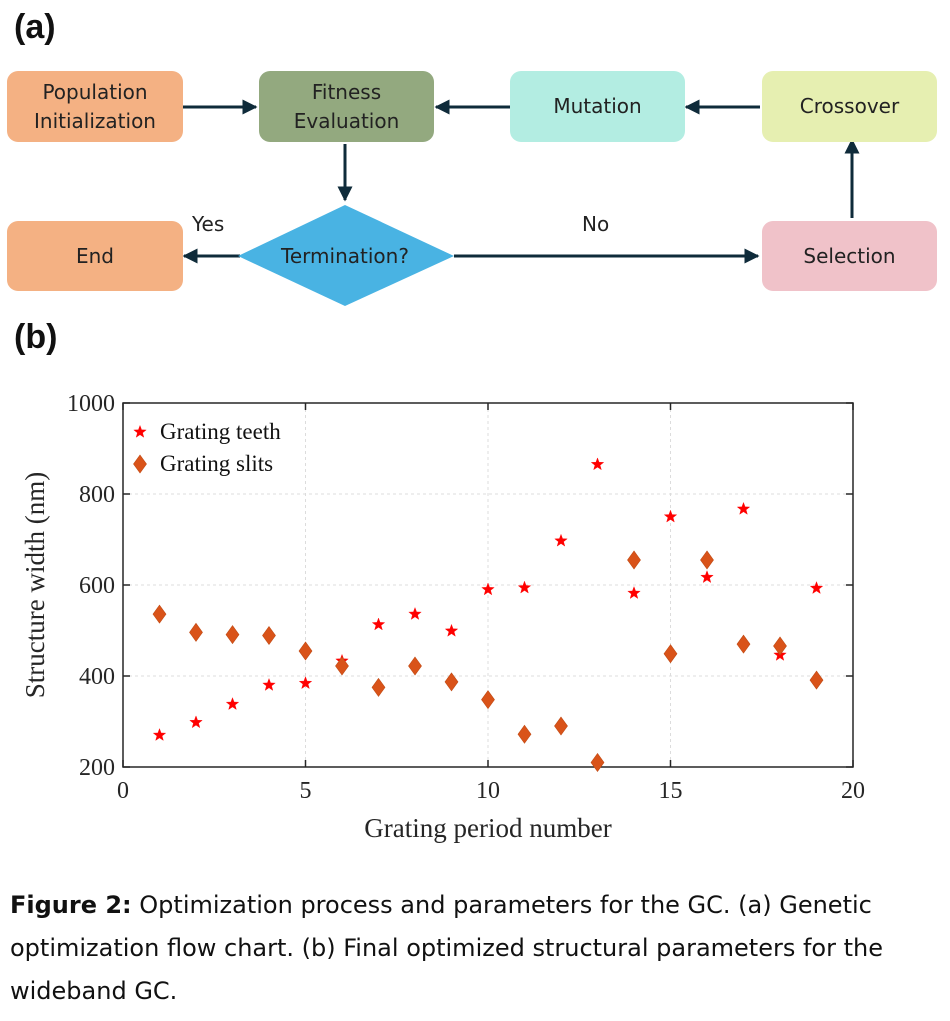 This screenshot has height=1021, width=950. Describe the element at coordinates (596, 224) in the screenshot. I see `no-label: No` at that location.